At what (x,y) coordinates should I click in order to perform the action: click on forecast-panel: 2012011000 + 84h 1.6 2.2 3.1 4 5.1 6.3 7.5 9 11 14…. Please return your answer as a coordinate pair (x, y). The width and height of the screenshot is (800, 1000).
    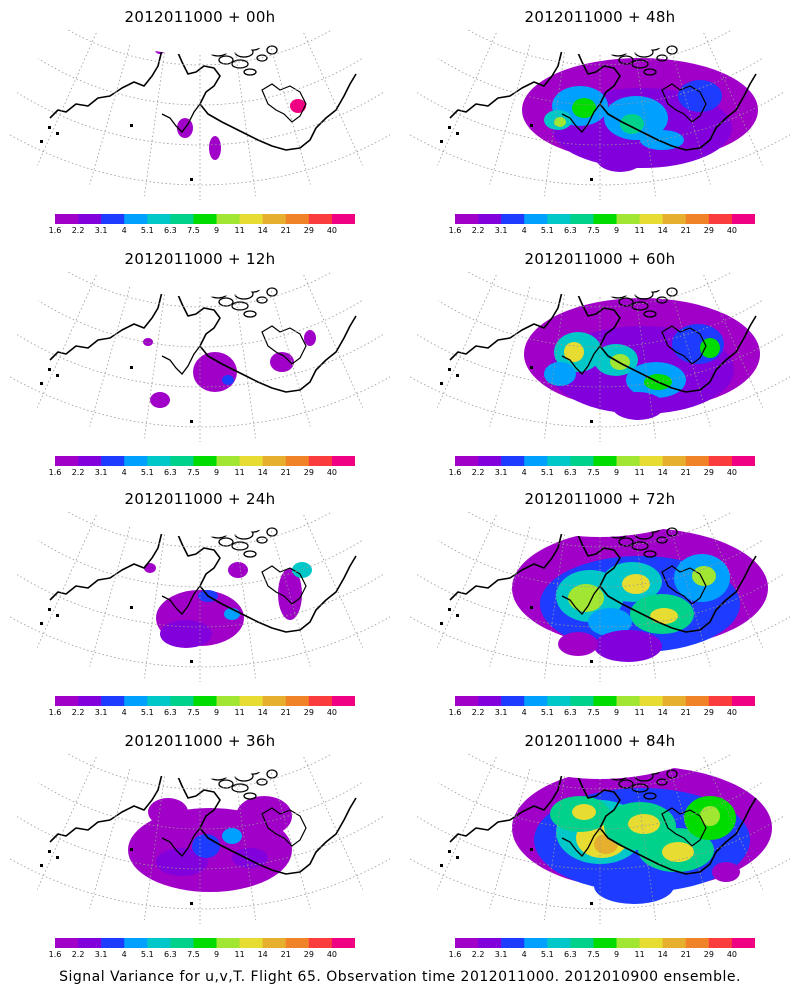
    Looking at the image, I should click on (600, 847).